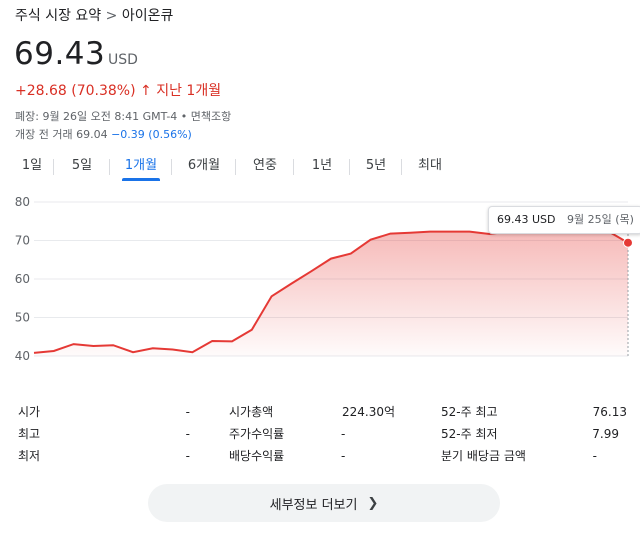 This screenshot has height=534, width=640. What do you see at coordinates (469, 412) in the screenshot?
I see `stat-label: 52-주 최고` at bounding box center [469, 412].